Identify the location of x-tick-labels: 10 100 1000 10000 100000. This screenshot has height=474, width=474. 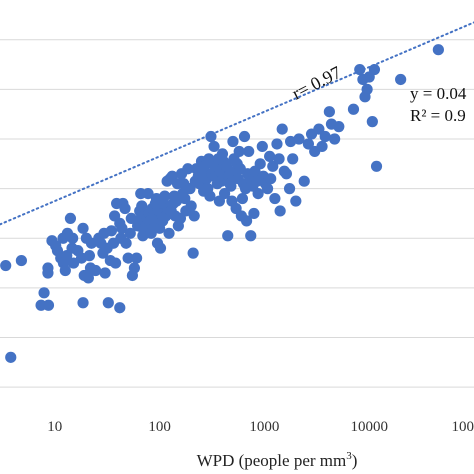
(260, 427).